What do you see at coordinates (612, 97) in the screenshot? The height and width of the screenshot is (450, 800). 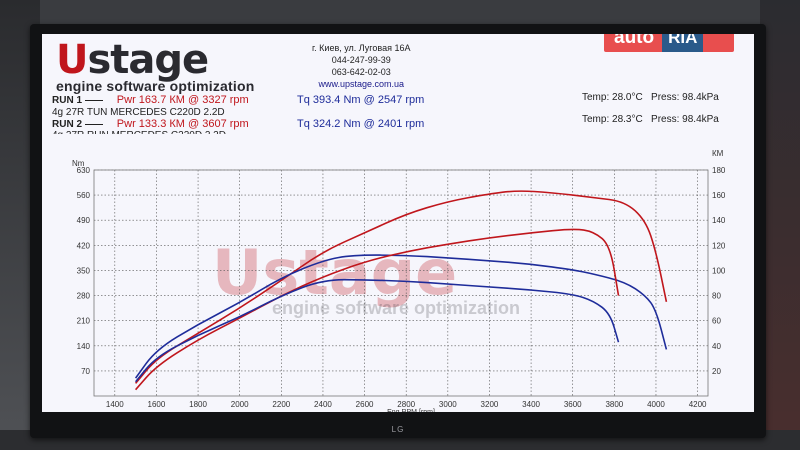 I see `run-1-temp: Temp: 28.0°C` at bounding box center [612, 97].